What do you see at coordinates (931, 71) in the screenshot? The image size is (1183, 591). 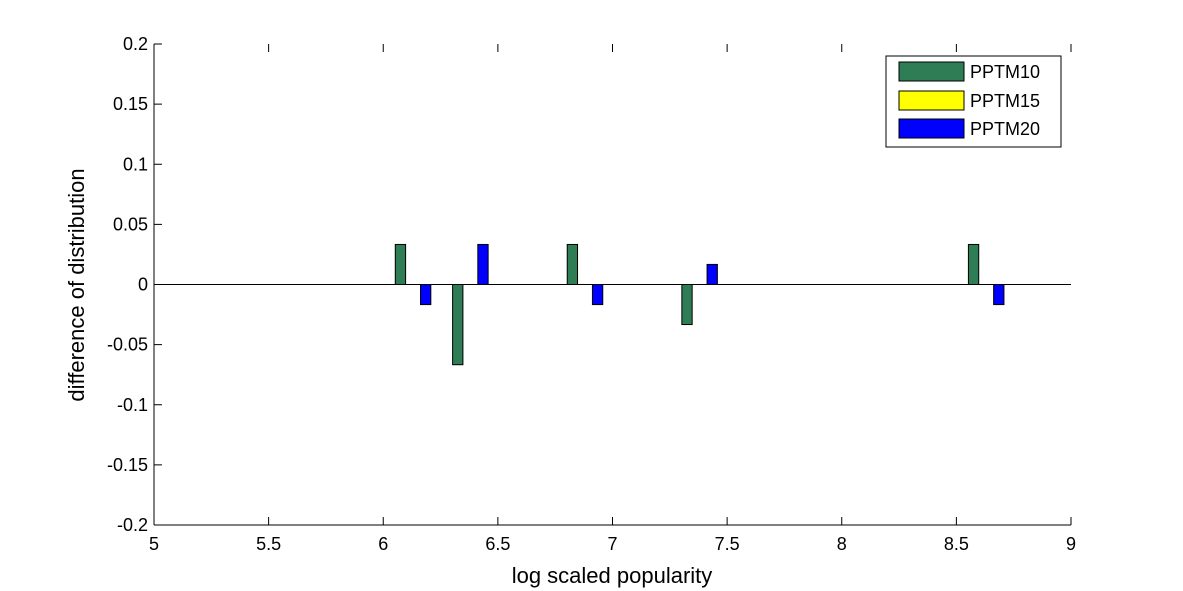 I see `legend-swatch-pptm10` at bounding box center [931, 71].